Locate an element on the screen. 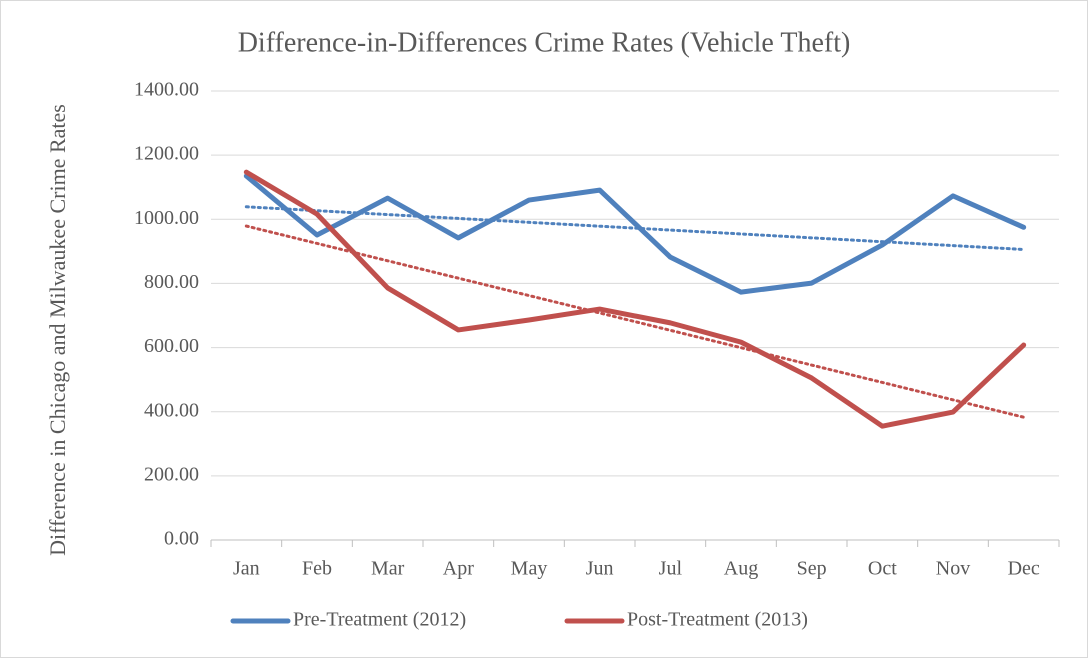 This screenshot has height=658, width=1088. x-tick-label: Jan is located at coordinates (246, 569).